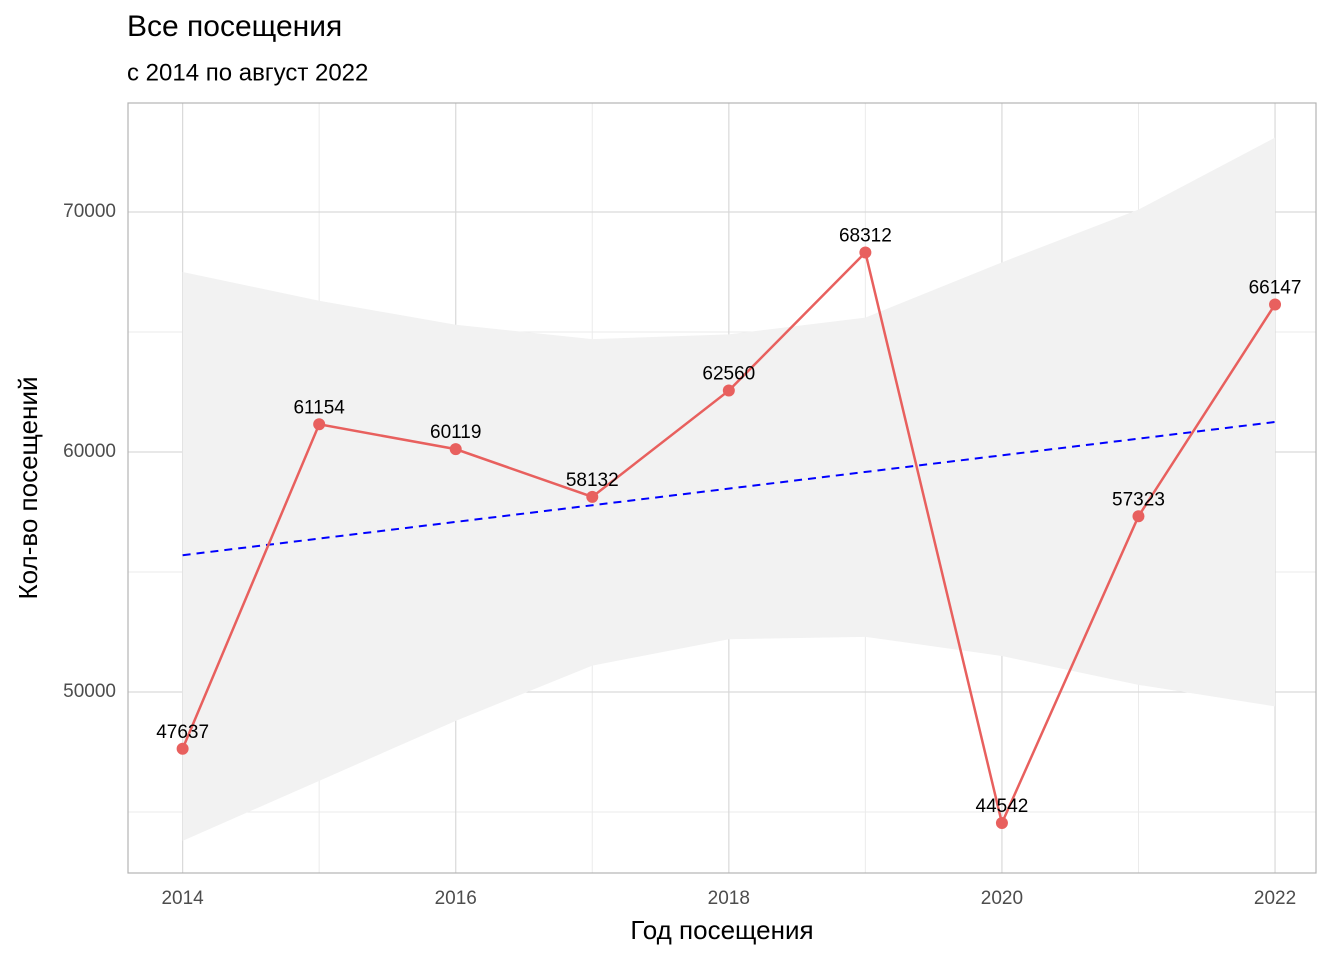 Image resolution: width=1344 pixels, height=960 pixels. I want to click on y-tick-label: 50000, so click(89, 691).